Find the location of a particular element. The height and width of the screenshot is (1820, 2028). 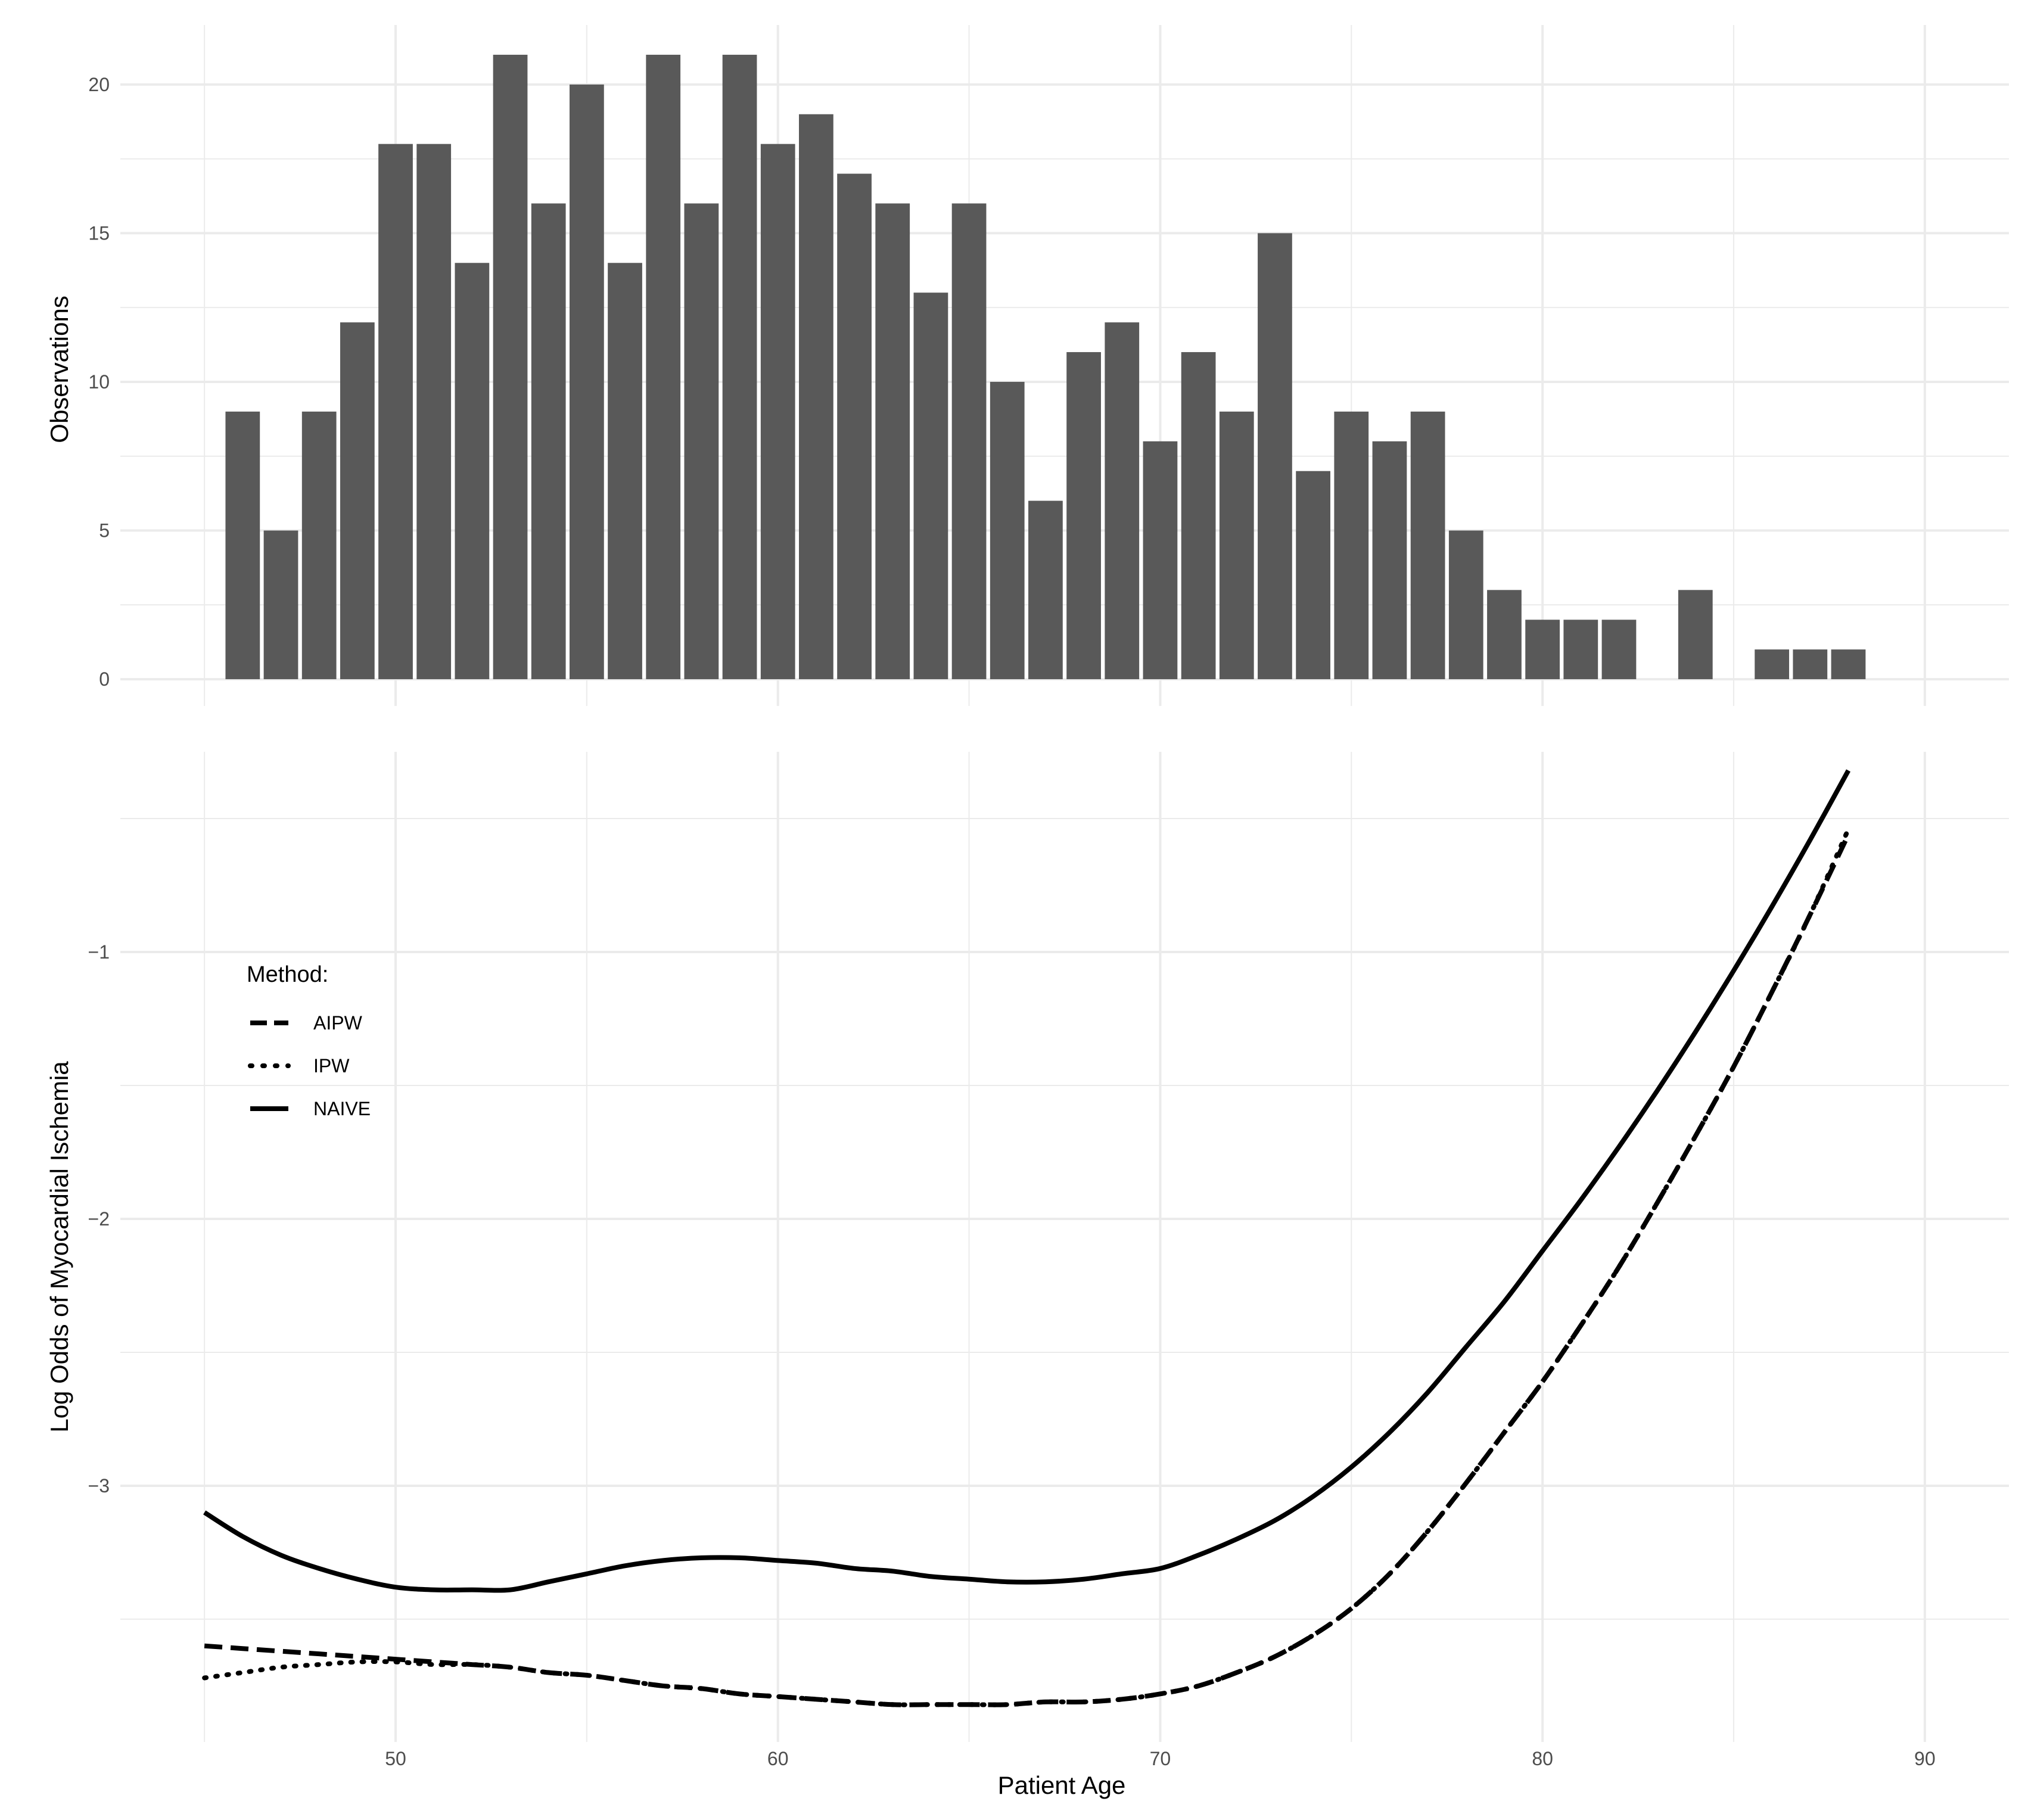

histogram-y-tick-label: 5 is located at coordinates (104, 531).